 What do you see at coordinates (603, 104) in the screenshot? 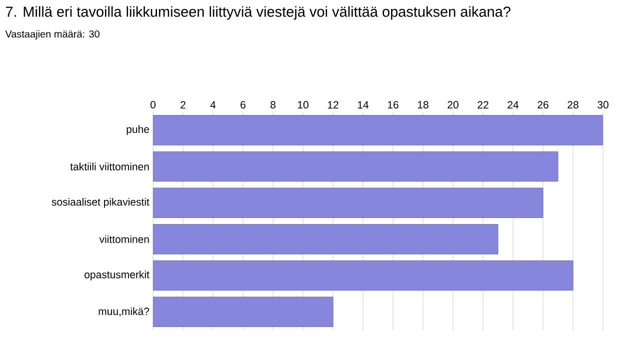
I see `x-tick-label: 30` at bounding box center [603, 104].